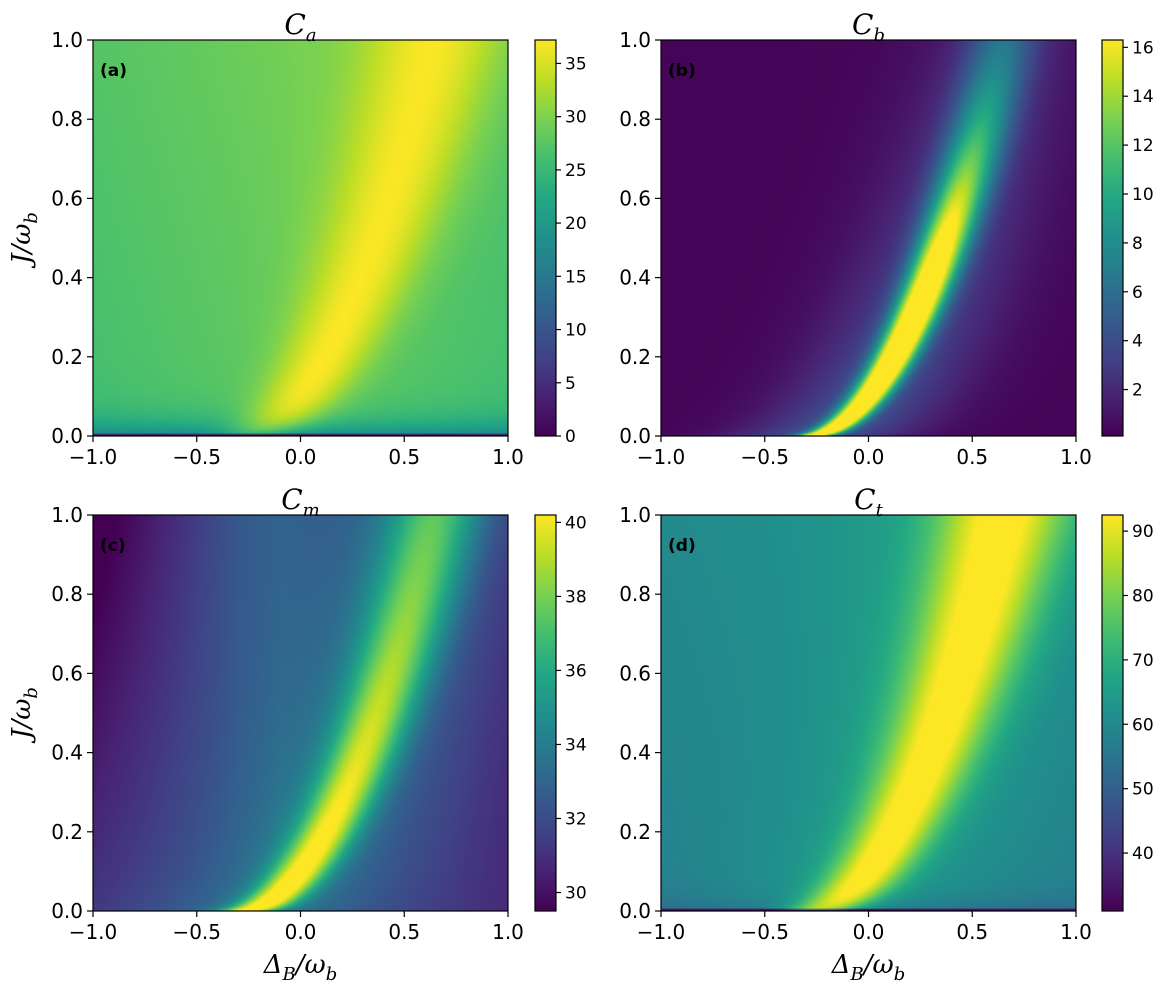 Image resolution: width=1166 pixels, height=989 pixels. Describe the element at coordinates (1143, 596) in the screenshot. I see `colorbar-tick-label: 80` at that location.